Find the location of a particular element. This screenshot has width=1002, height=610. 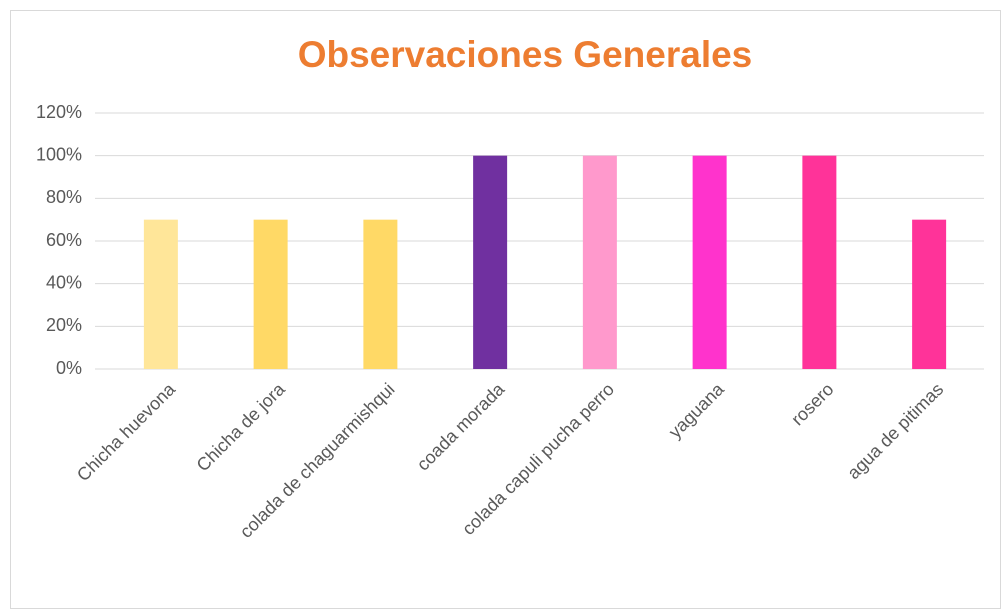

y-tick-label: 0% is located at coordinates (69, 368).